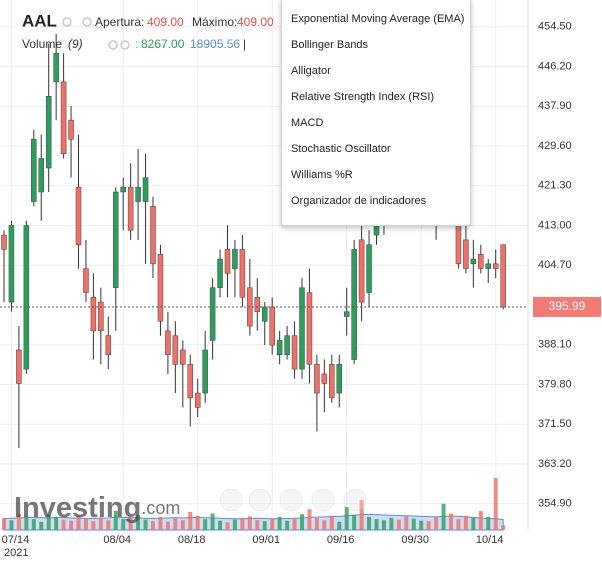 The image size is (602, 565). What do you see at coordinates (359, 201) in the screenshot?
I see `menu-item: Organizador de indicadores` at bounding box center [359, 201].